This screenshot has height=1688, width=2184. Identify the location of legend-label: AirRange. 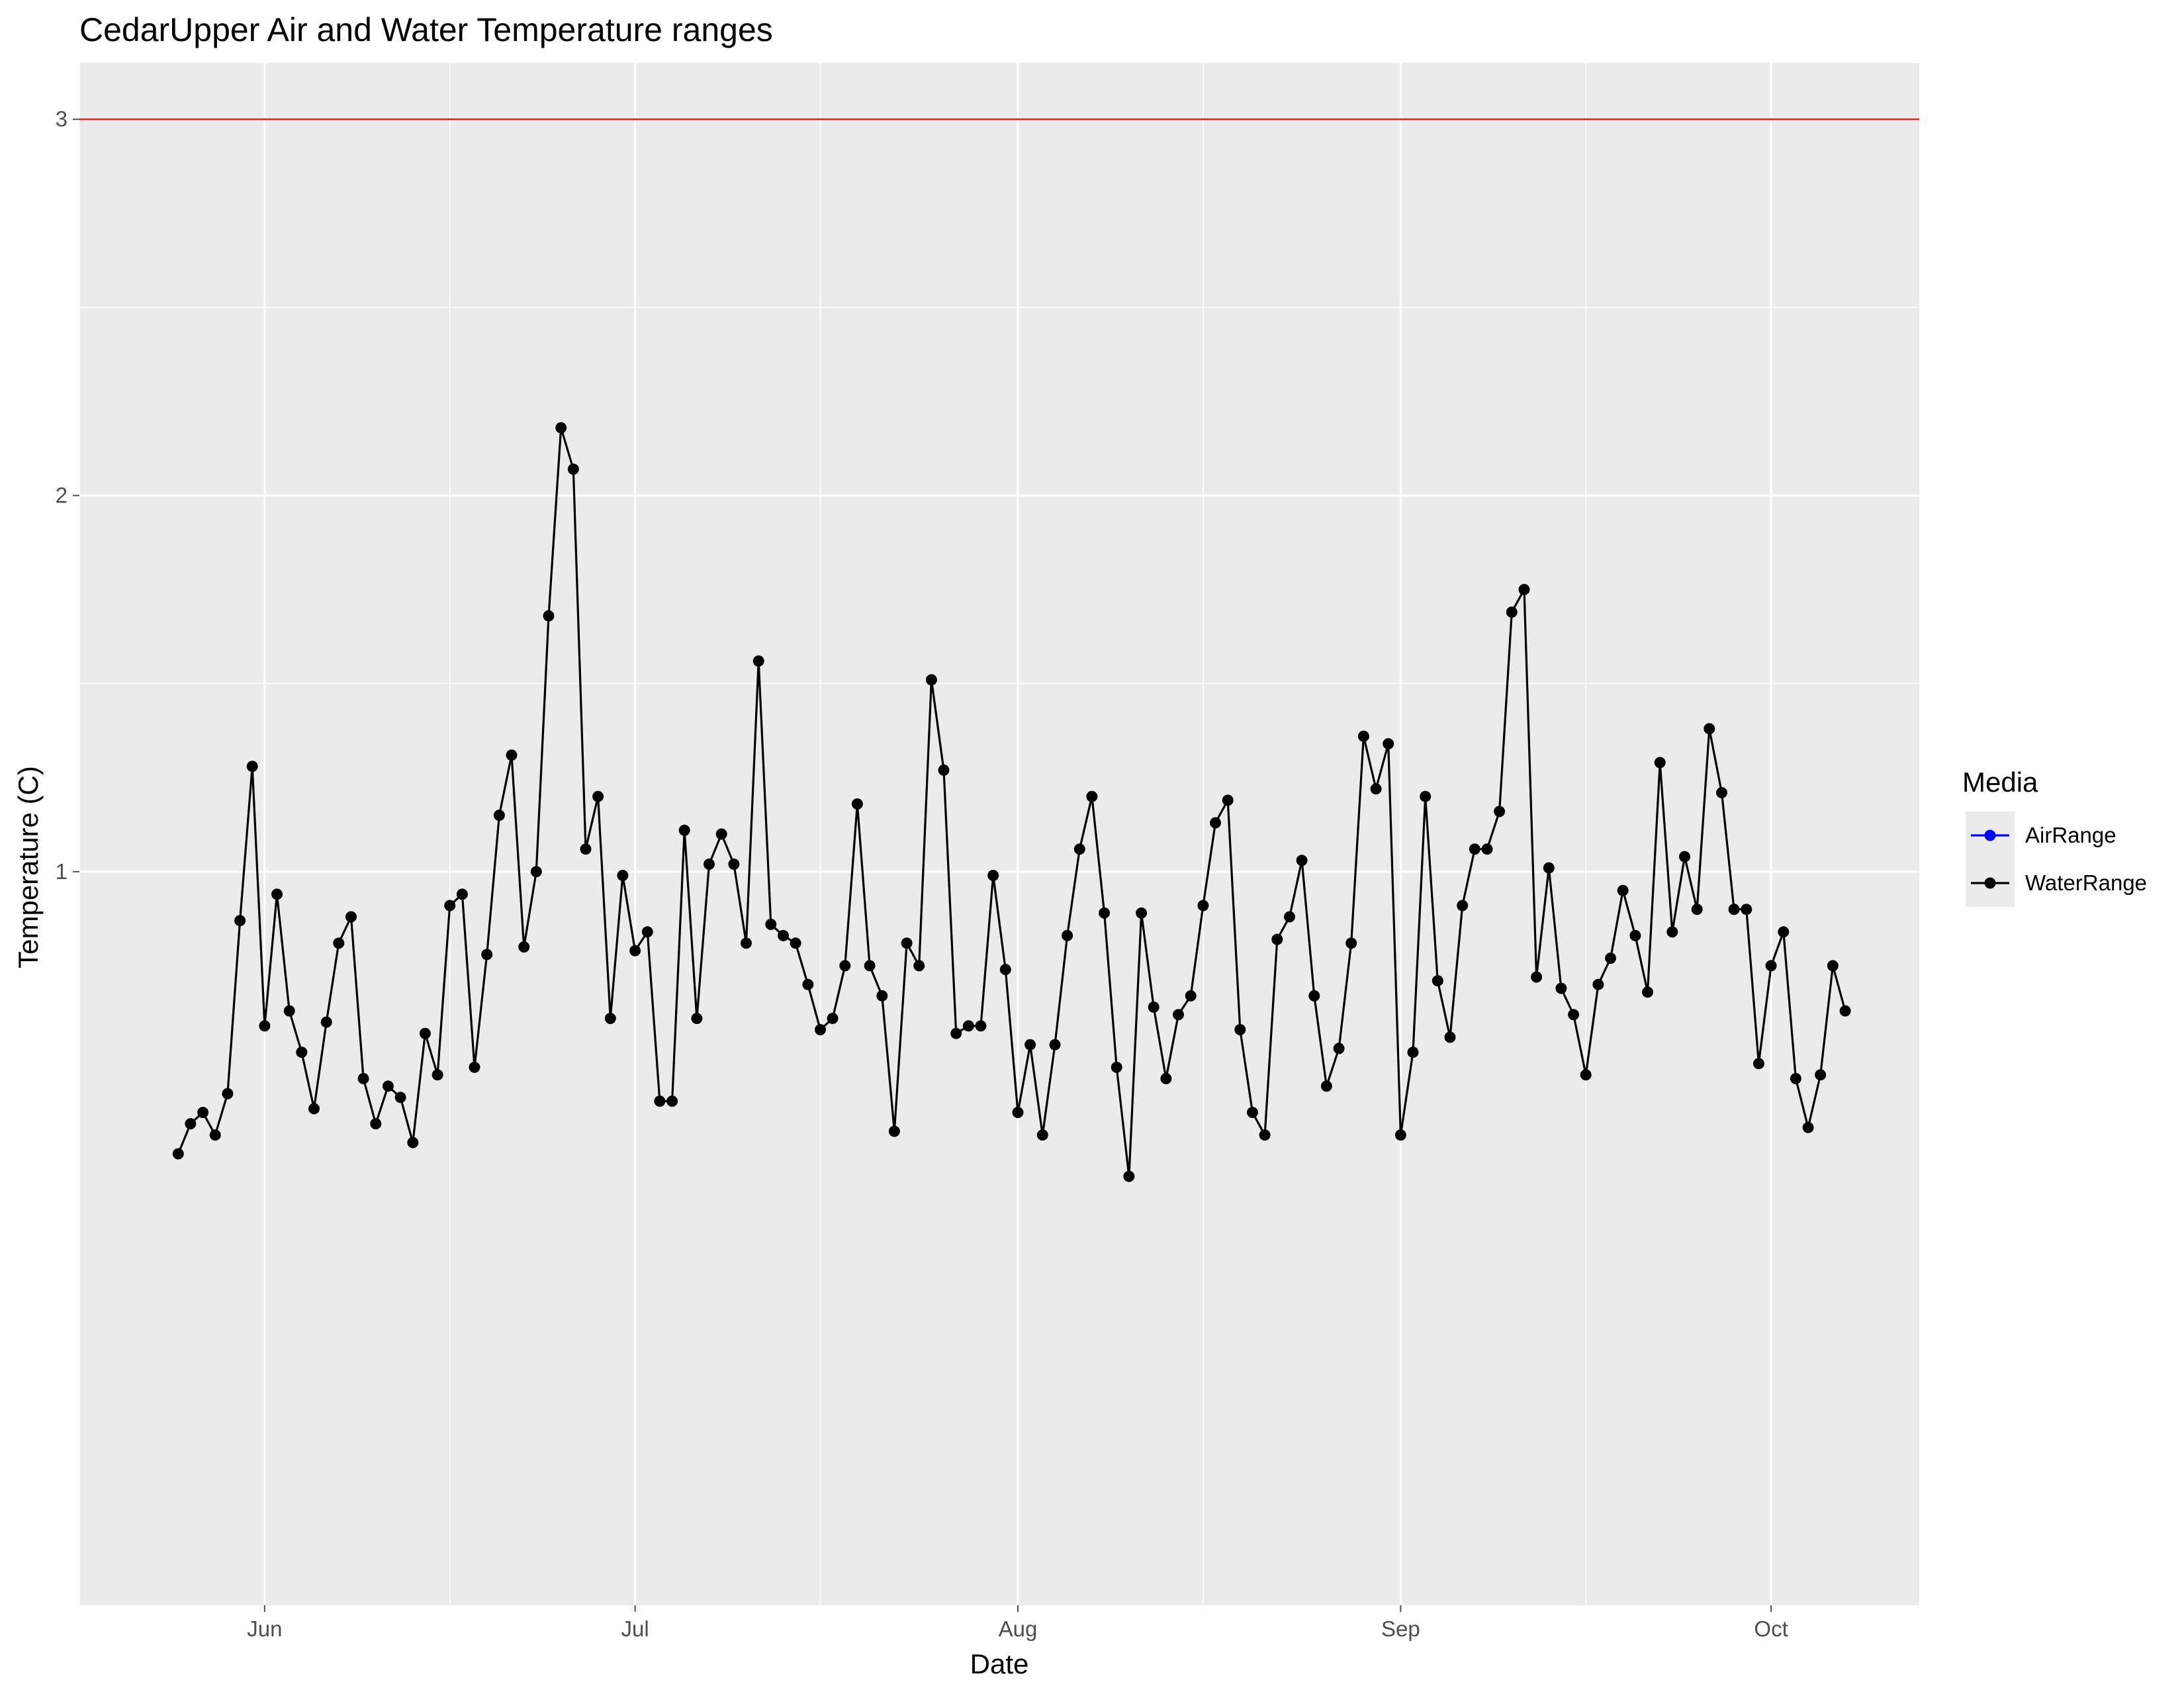
(2070, 835).